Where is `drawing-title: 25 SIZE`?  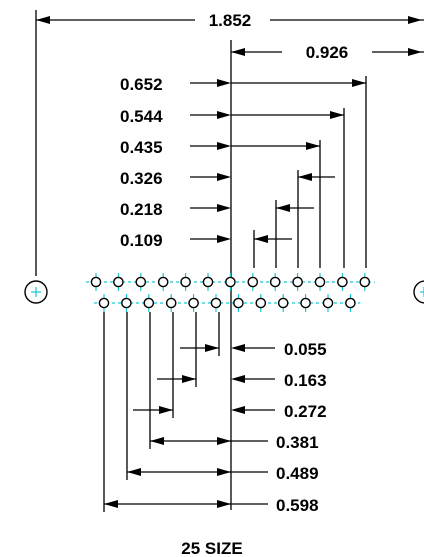
drawing-title: 25 SIZE is located at coordinates (211, 548).